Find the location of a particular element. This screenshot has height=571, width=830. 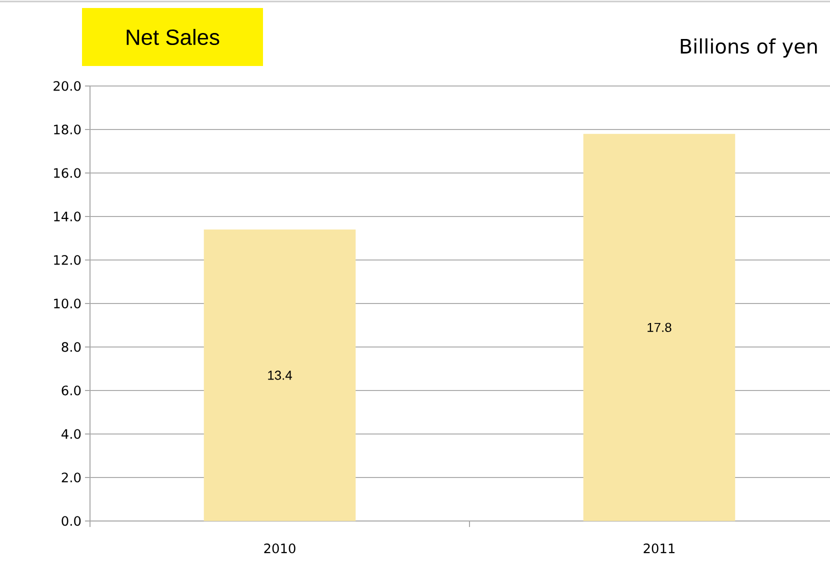

chart-title: Net Sales is located at coordinates (173, 37).